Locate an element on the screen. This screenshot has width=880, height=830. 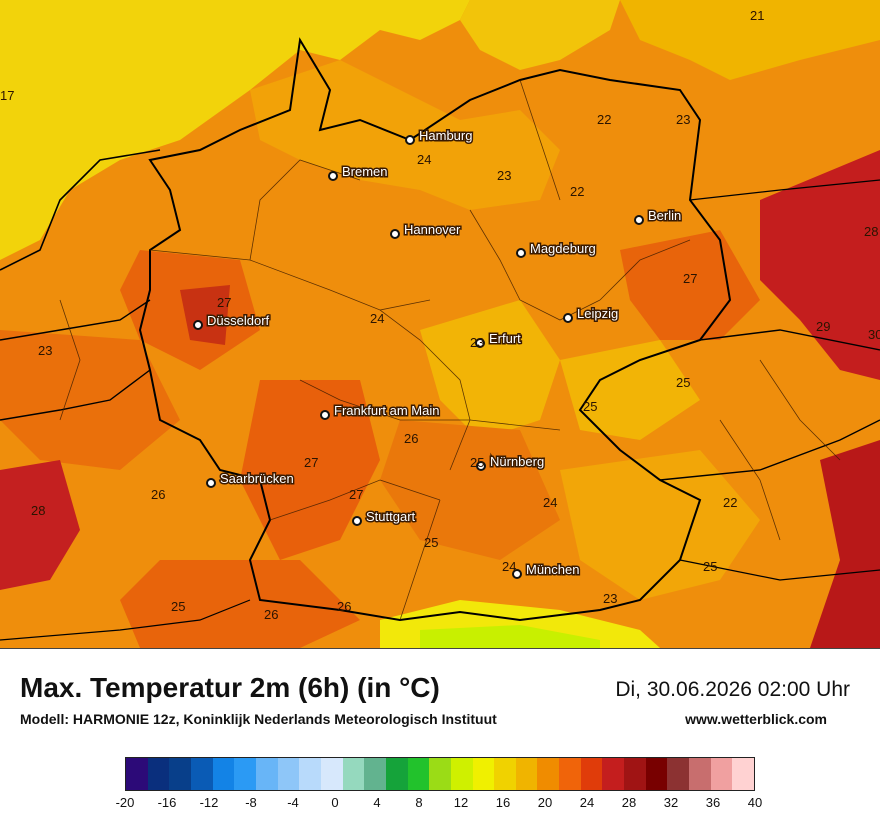
city-label: Leipzig is located at coordinates (597, 313).